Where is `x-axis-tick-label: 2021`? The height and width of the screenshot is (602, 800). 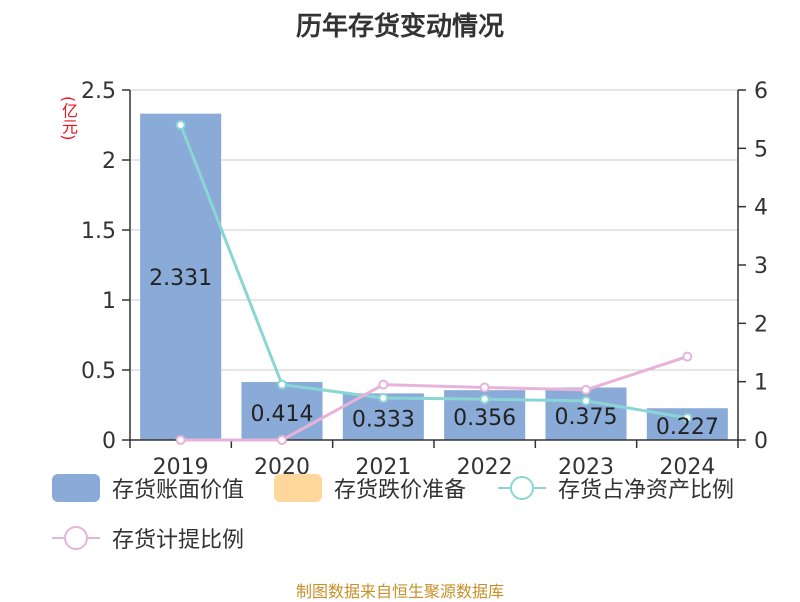 x-axis-tick-label: 2021 is located at coordinates (383, 467).